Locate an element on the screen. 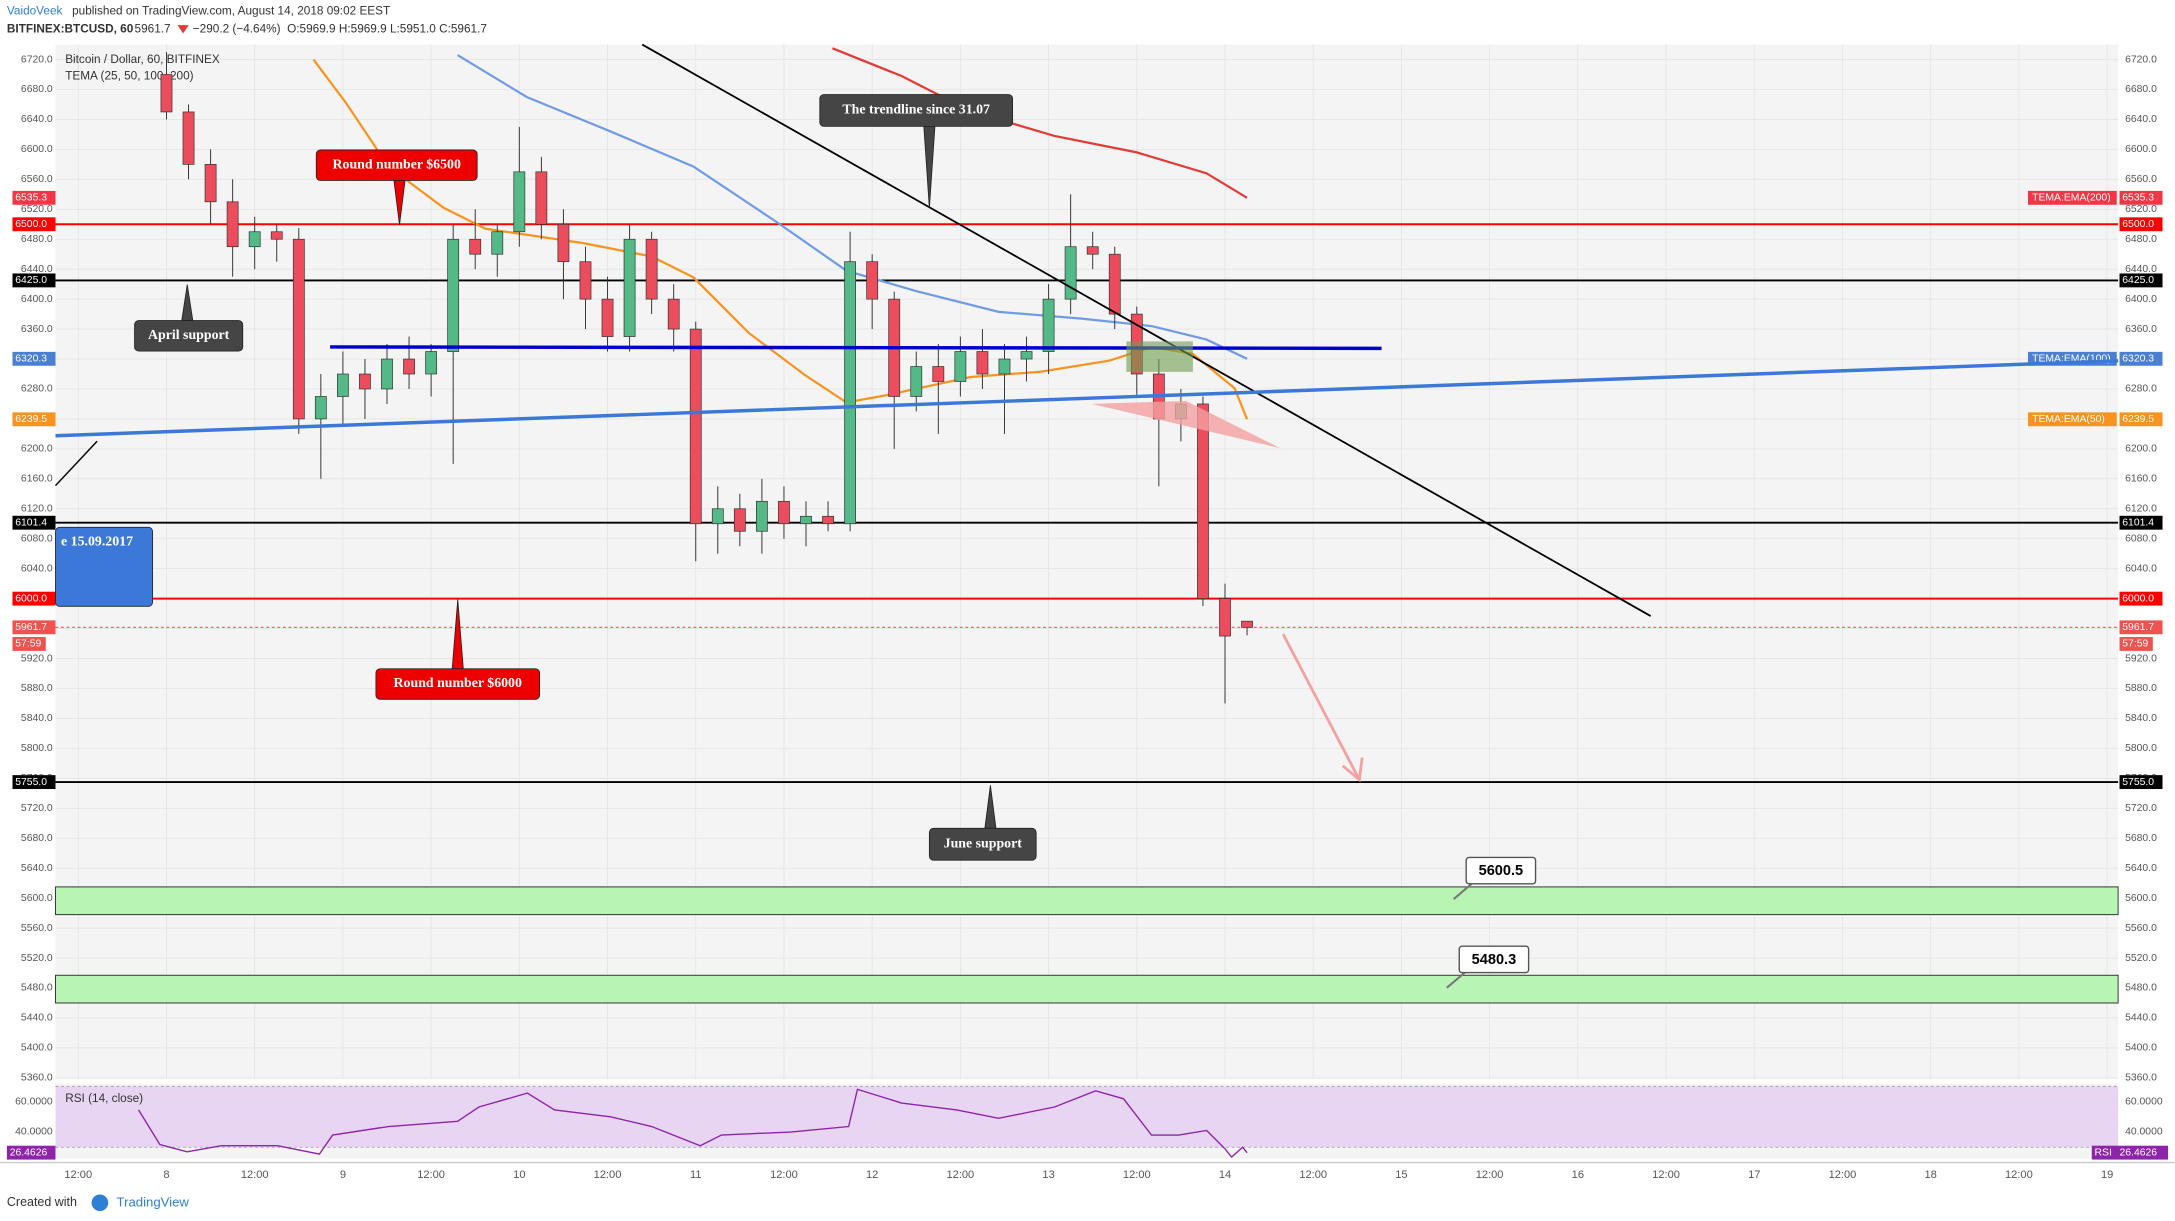 Image resolution: width=2175 pixels, height=1221 pixels. indicator-tag-label: TEMA:EMA(200) is located at coordinates (2071, 198).